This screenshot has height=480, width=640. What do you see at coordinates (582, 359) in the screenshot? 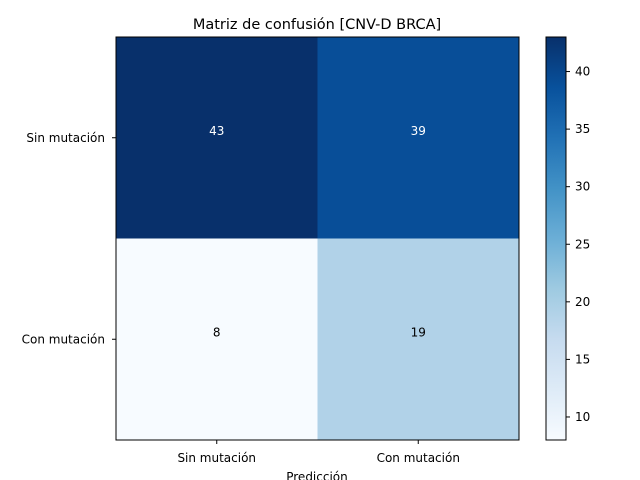
I see `colorbar-tick-label: 15` at bounding box center [582, 359].